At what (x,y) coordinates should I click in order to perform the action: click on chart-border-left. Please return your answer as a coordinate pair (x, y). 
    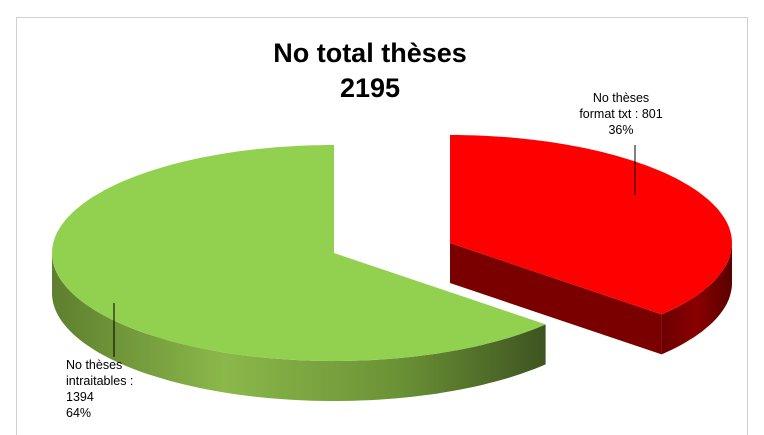
    Looking at the image, I should click on (16, 226).